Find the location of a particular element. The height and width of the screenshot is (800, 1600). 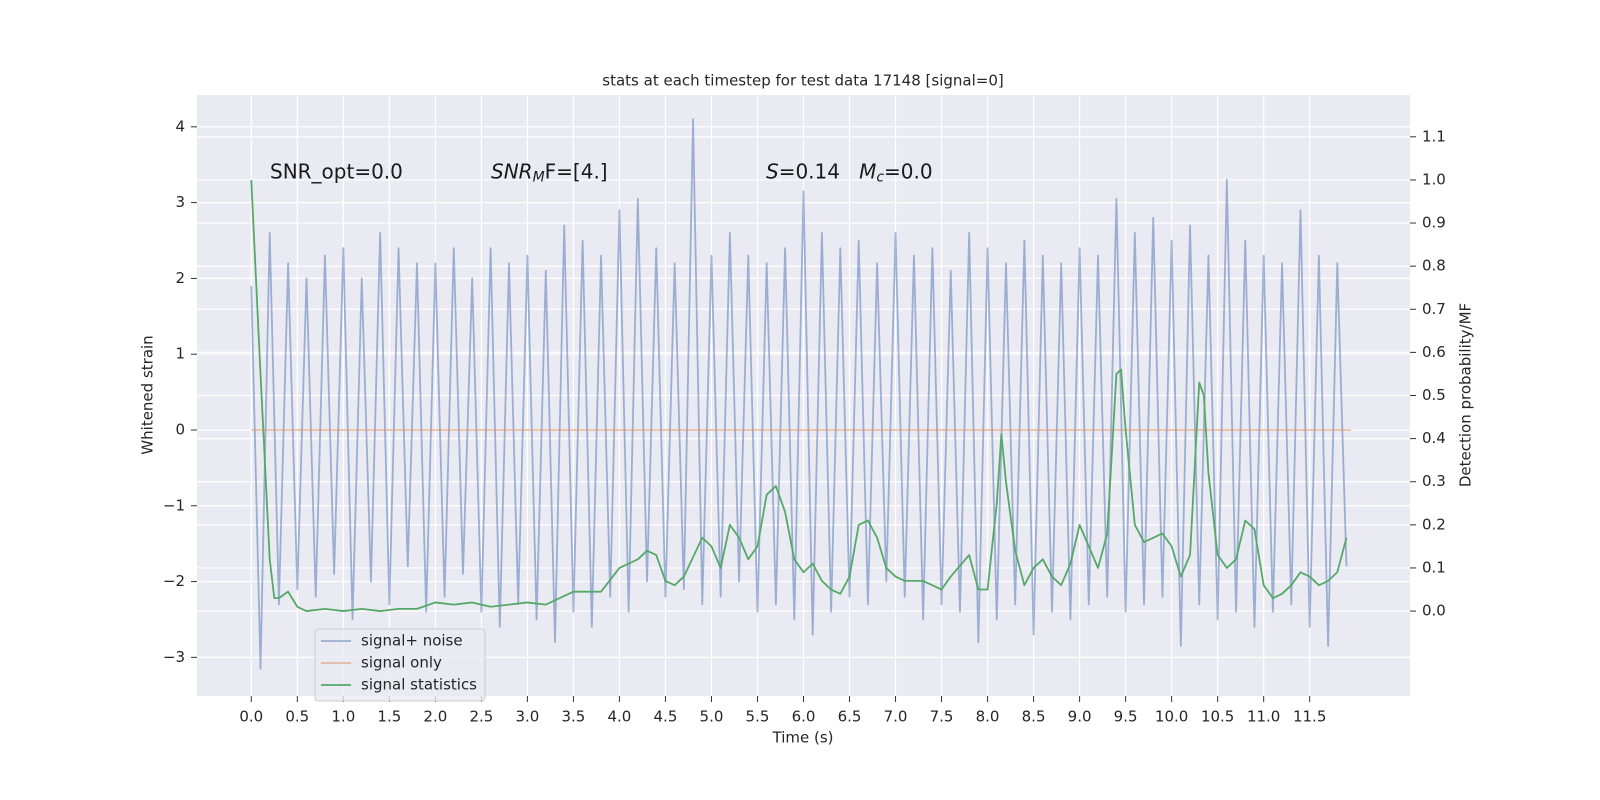

x-tick-label: 4.0 is located at coordinates (620, 717).